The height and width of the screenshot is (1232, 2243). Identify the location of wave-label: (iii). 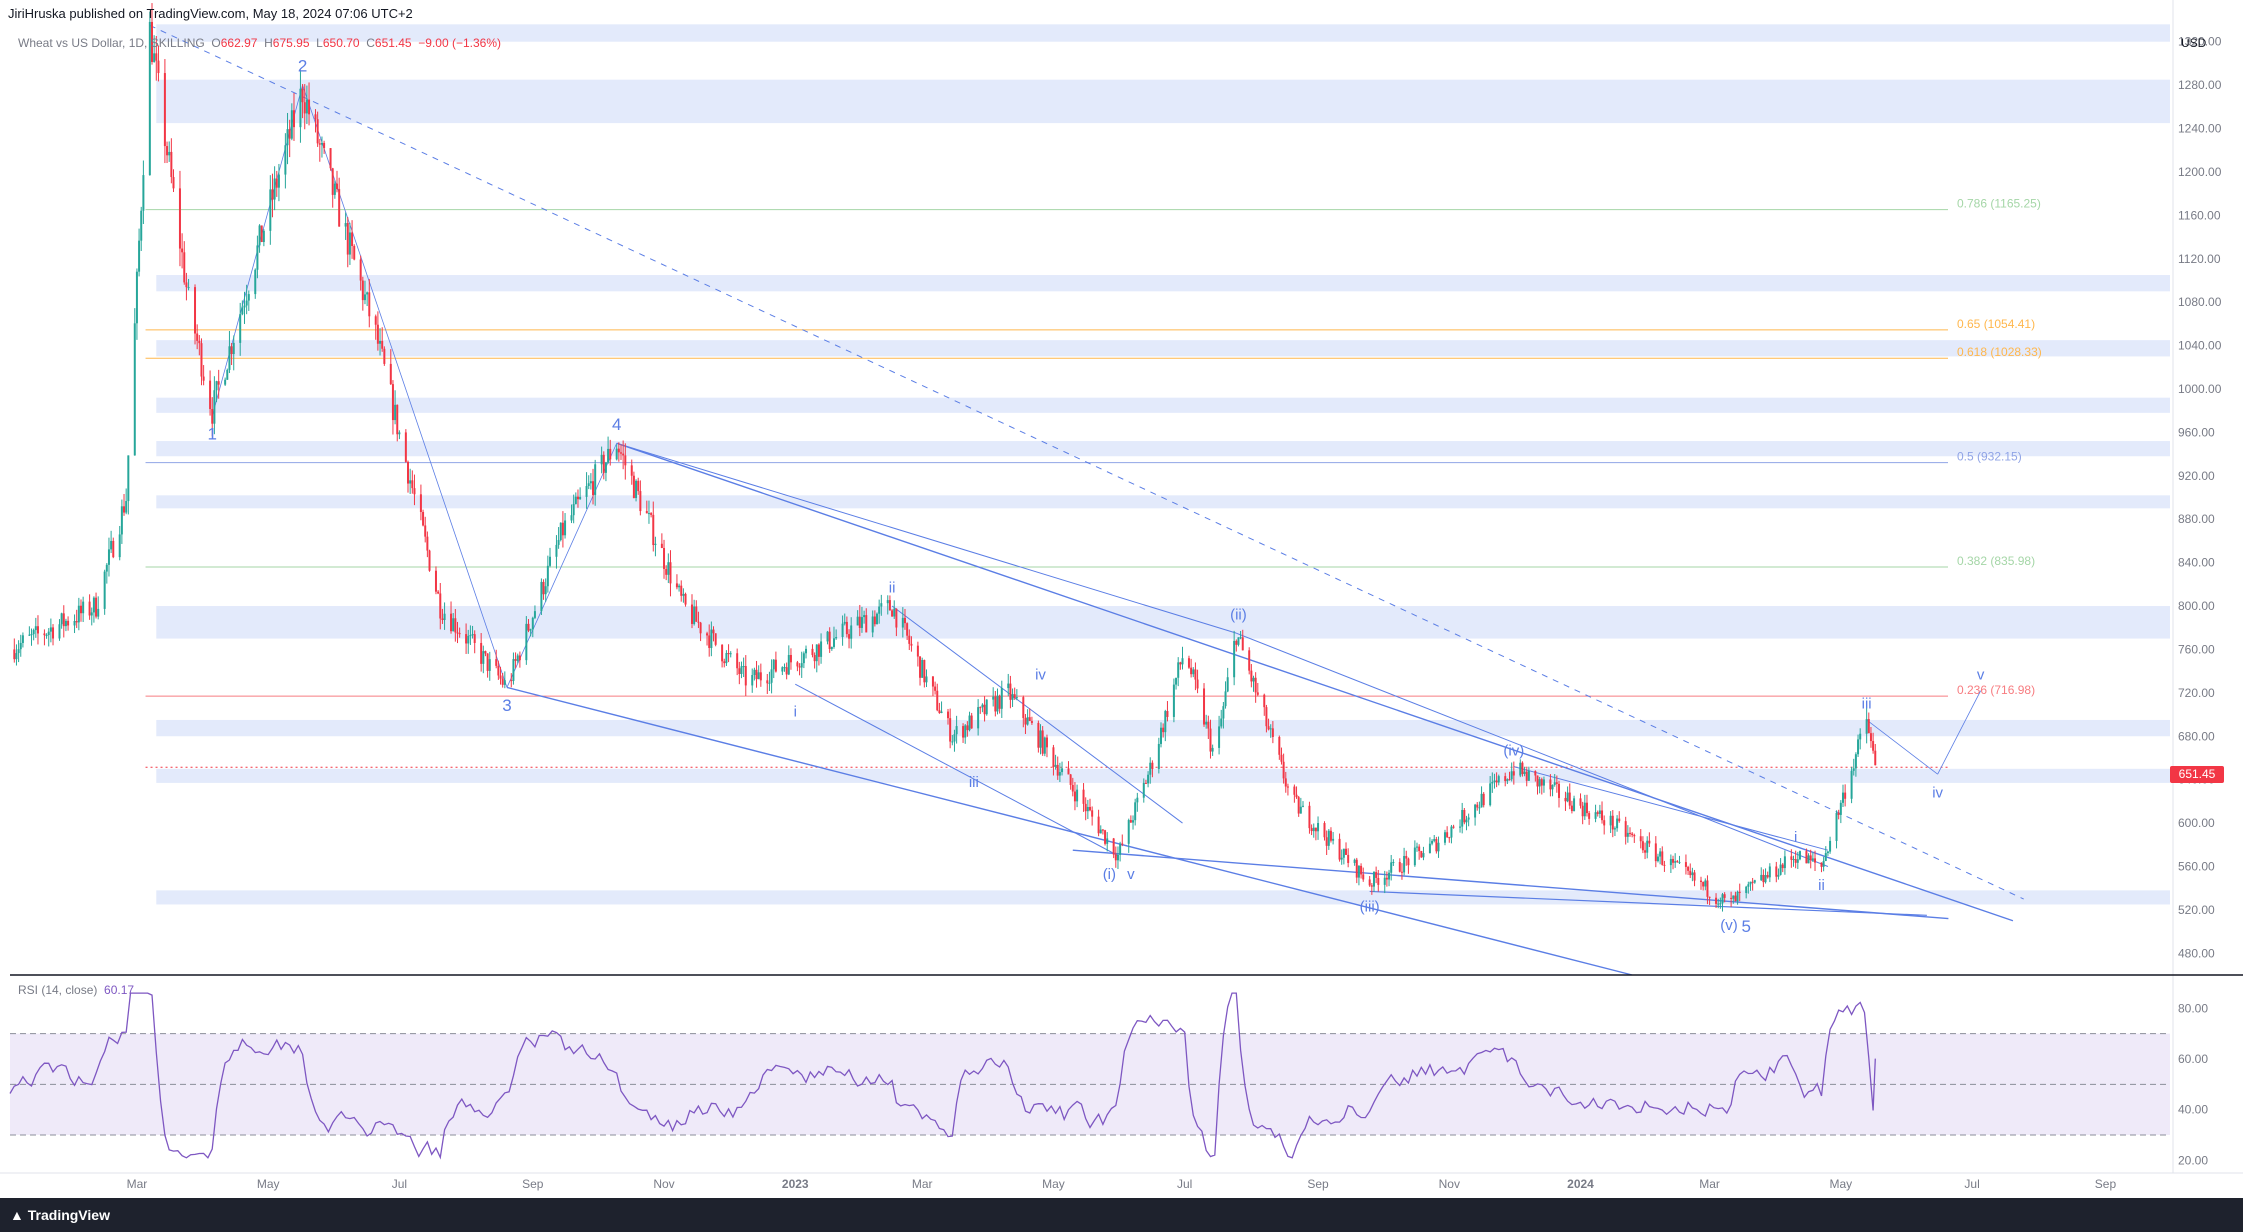
(1370, 907).